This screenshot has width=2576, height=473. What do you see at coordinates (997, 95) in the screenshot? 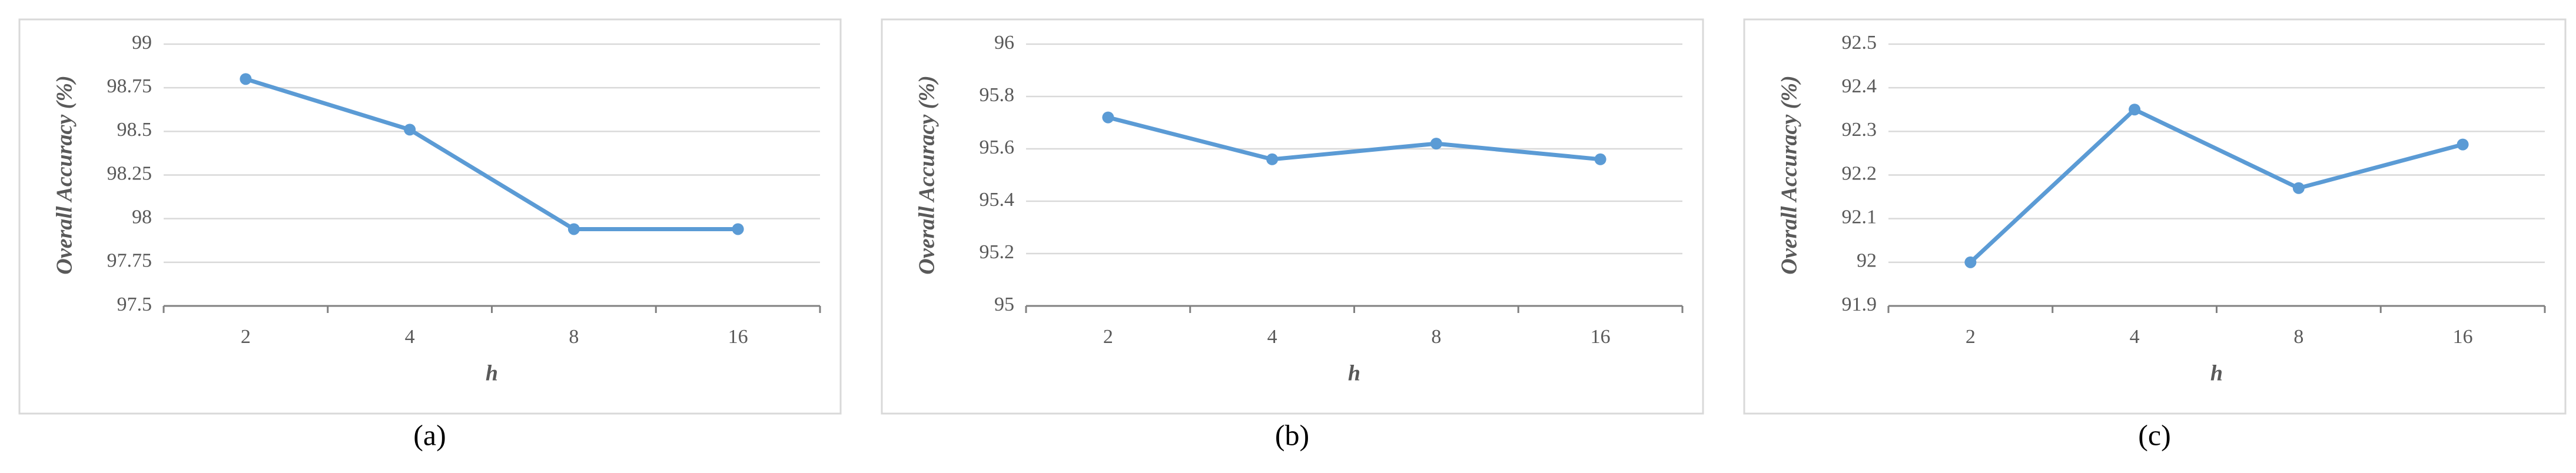
I see `y-tick-label: 95.8` at bounding box center [997, 95].